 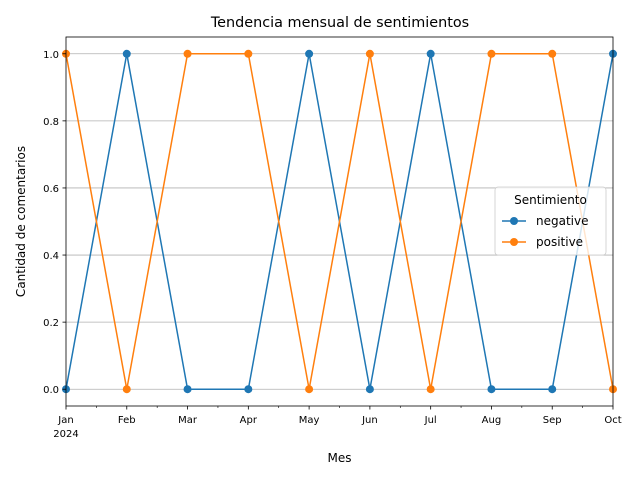 I want to click on x-axis: Jan Feb Mar Apr May Jun Jul Aug Sep Oct 2024, so click(x=337, y=423).